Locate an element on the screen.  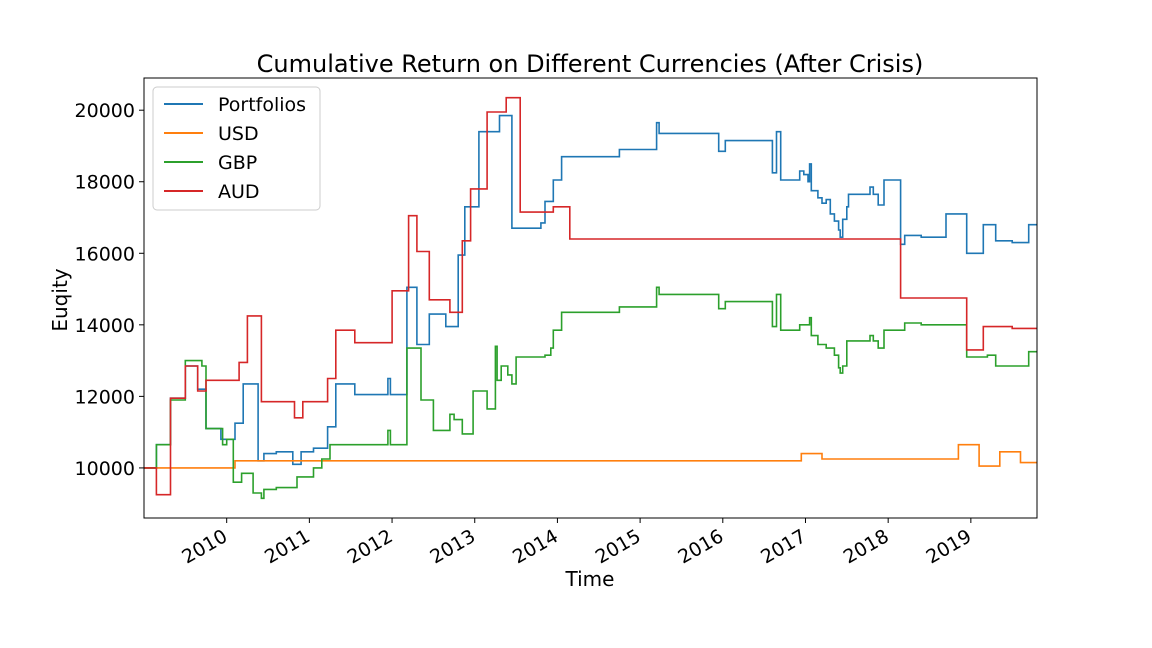
y-tick-label: 18000 is located at coordinates (105, 183).